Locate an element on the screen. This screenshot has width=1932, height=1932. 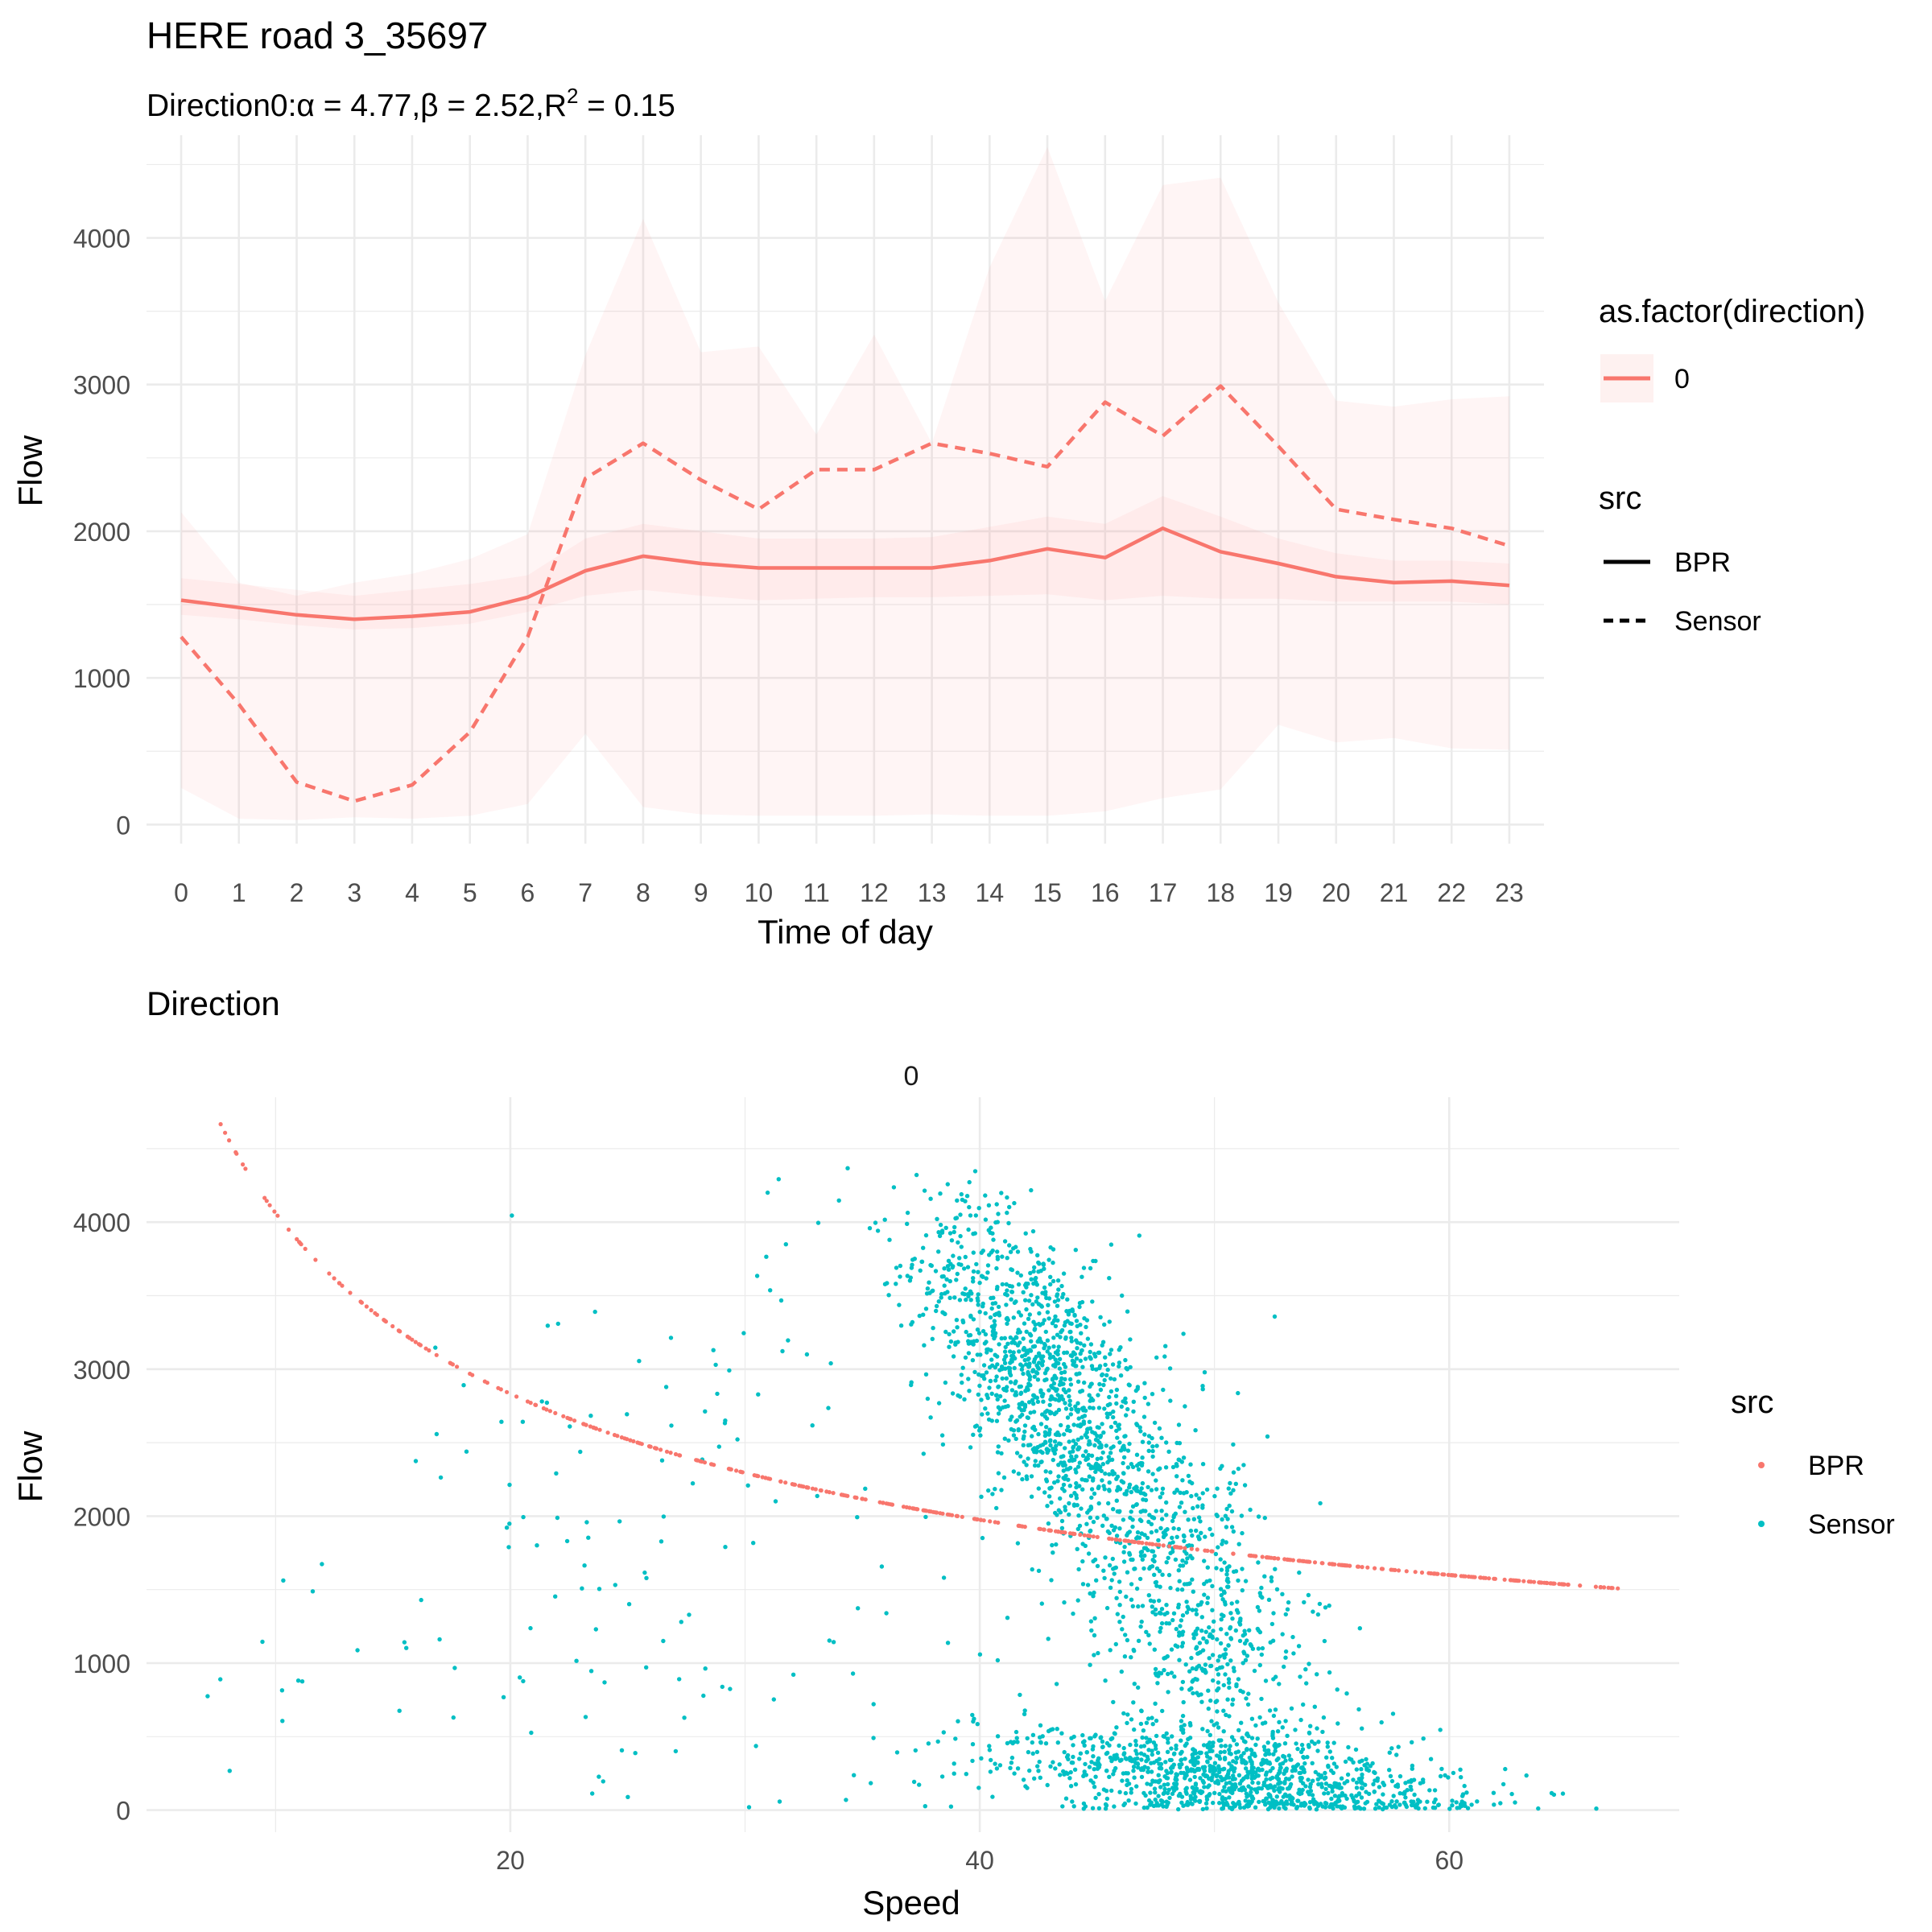
top-y-tick-label: 4000 is located at coordinates (101, 239).